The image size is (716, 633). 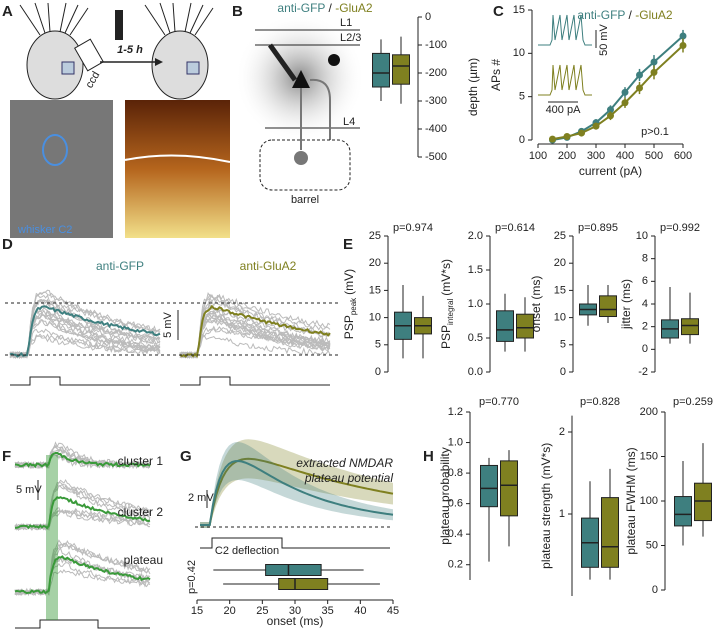 What do you see at coordinates (436, 129) in the screenshot?
I see `y-tick-label: -400` at bounding box center [436, 129].